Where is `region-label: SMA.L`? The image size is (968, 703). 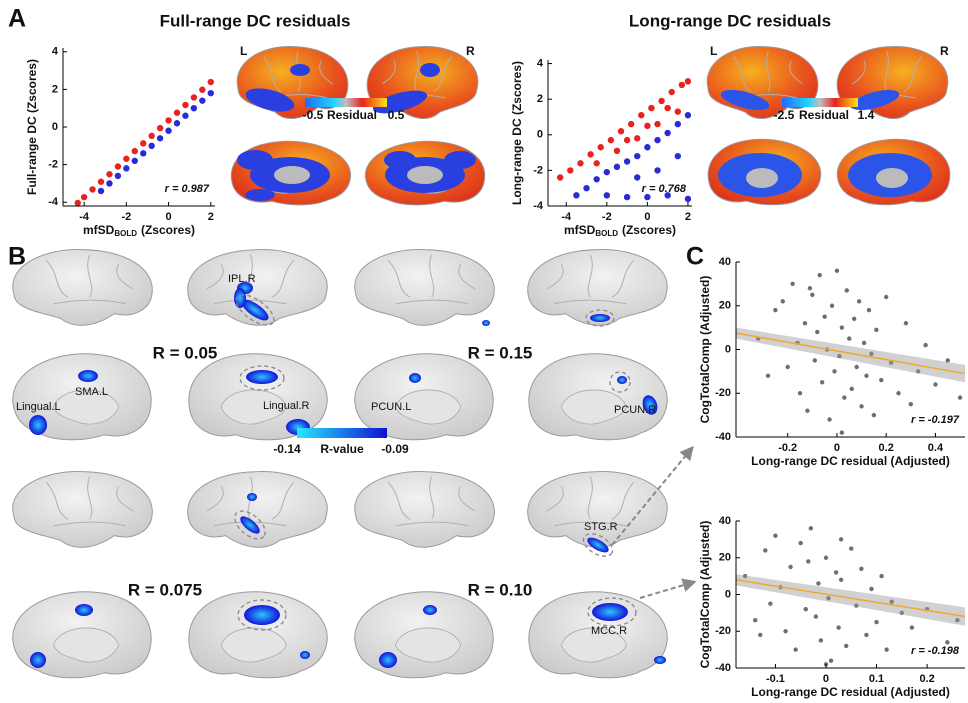
region-label: SMA.L is located at coordinates (91, 392).